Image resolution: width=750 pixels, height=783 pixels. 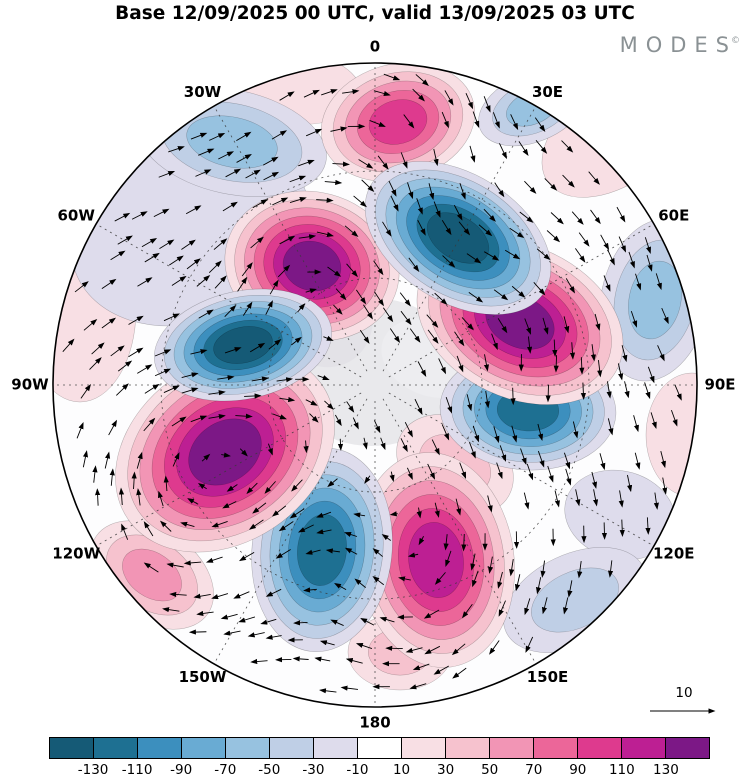 What do you see at coordinates (548, 677) in the screenshot?
I see `longitude-label: 150E` at bounding box center [548, 677].